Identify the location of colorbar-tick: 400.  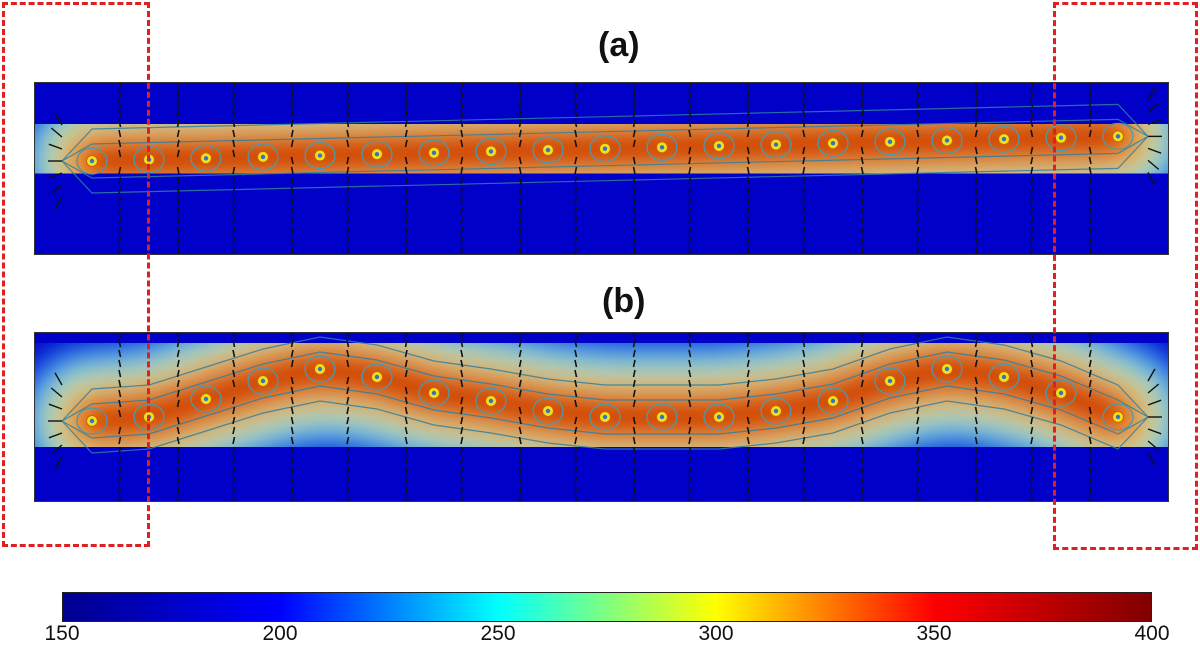
(1152, 633).